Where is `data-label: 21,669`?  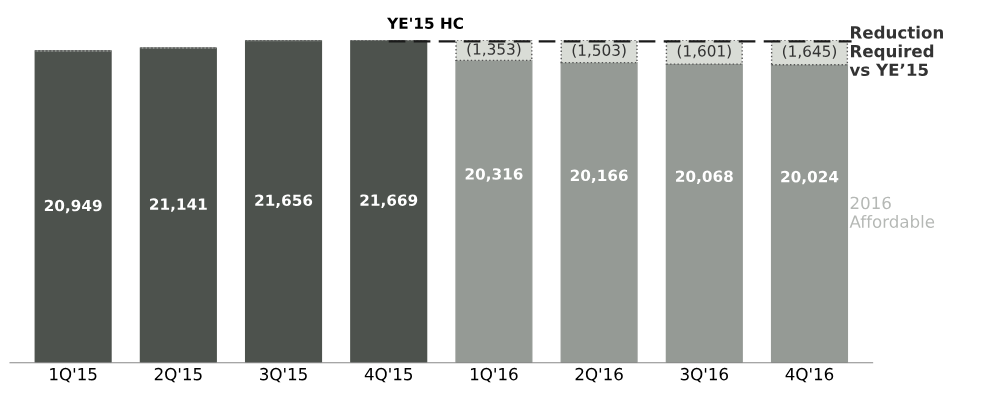 data-label: 21,669 is located at coordinates (389, 201).